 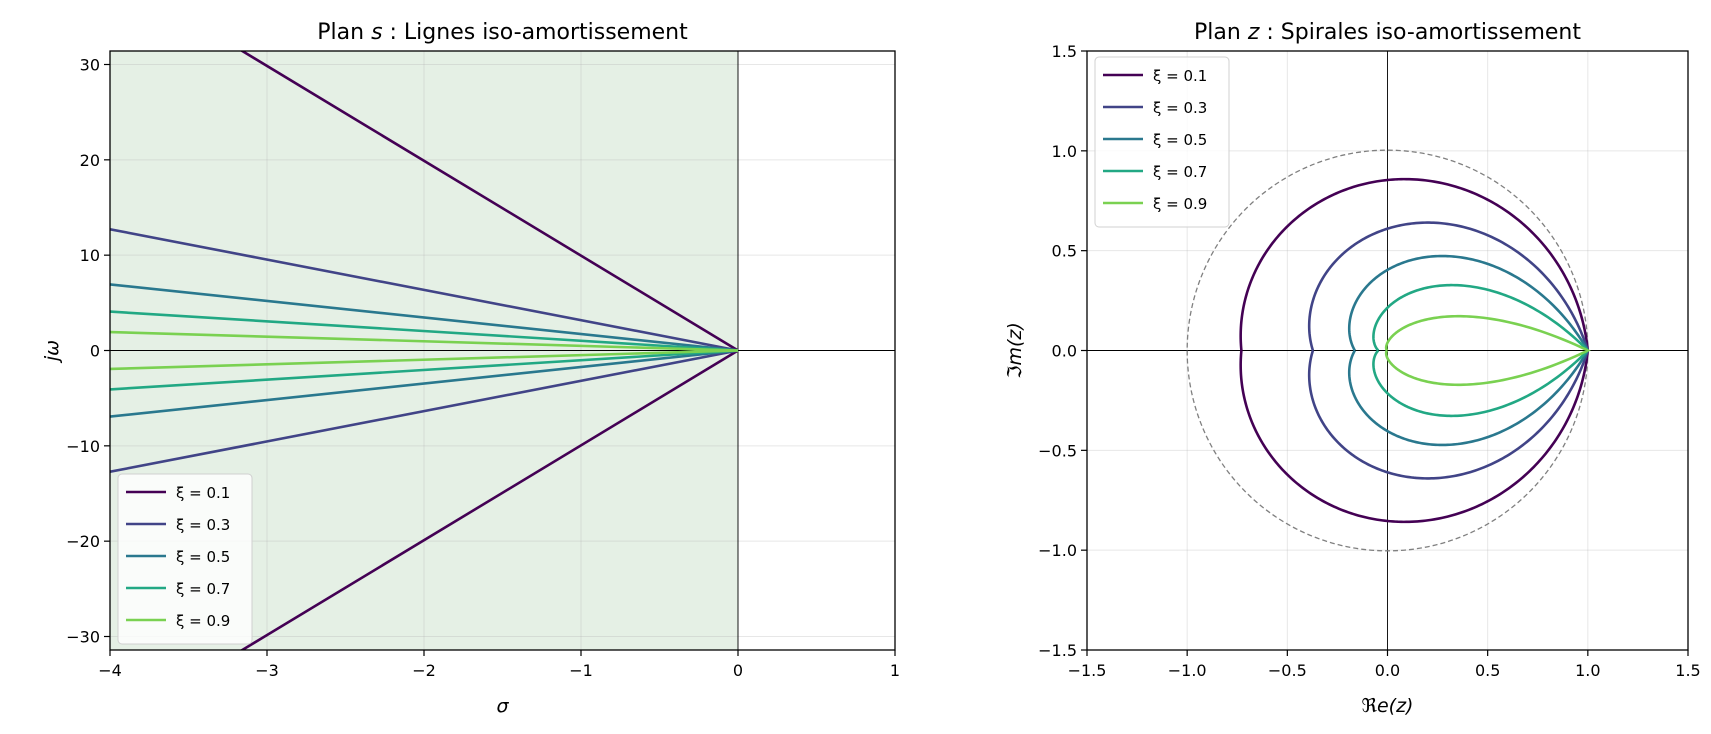 What do you see at coordinates (90, 160) in the screenshot?
I see `y-tick-label: 20` at bounding box center [90, 160].